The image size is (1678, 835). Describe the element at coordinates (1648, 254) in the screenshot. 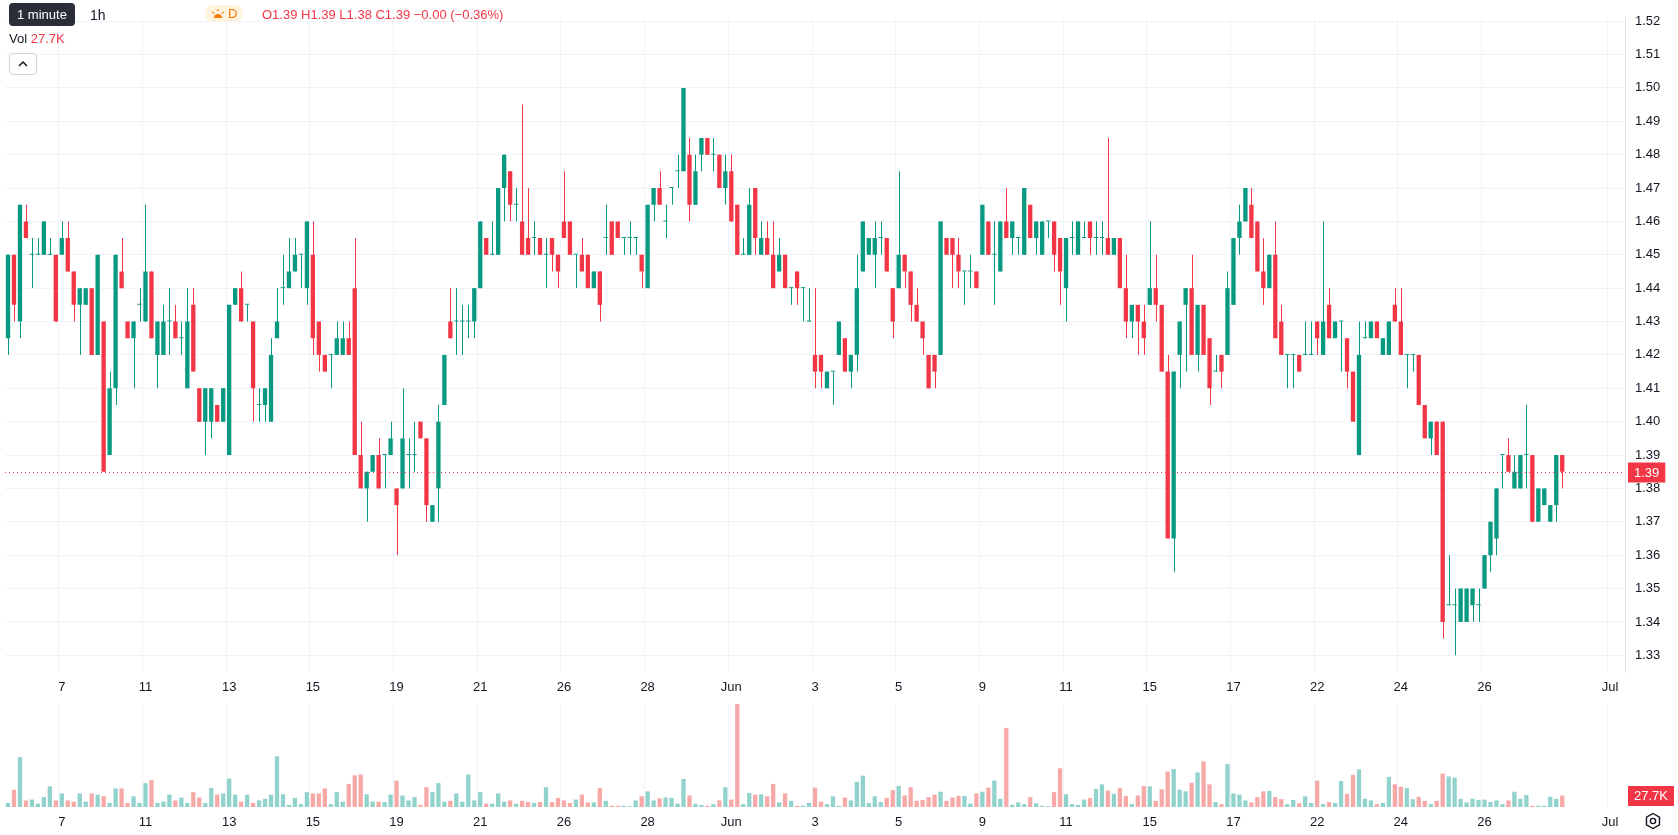

I see `y-tick-label: 1.45` at that location.